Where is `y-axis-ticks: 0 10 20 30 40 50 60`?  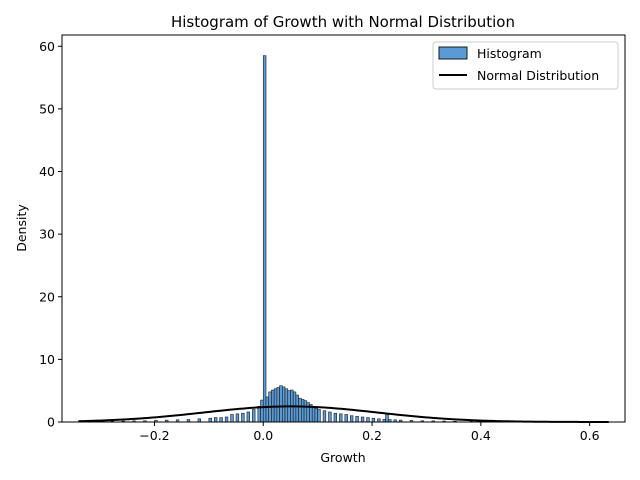
y-axis-ticks: 0 10 20 30 40 50 60 is located at coordinates (50, 234).